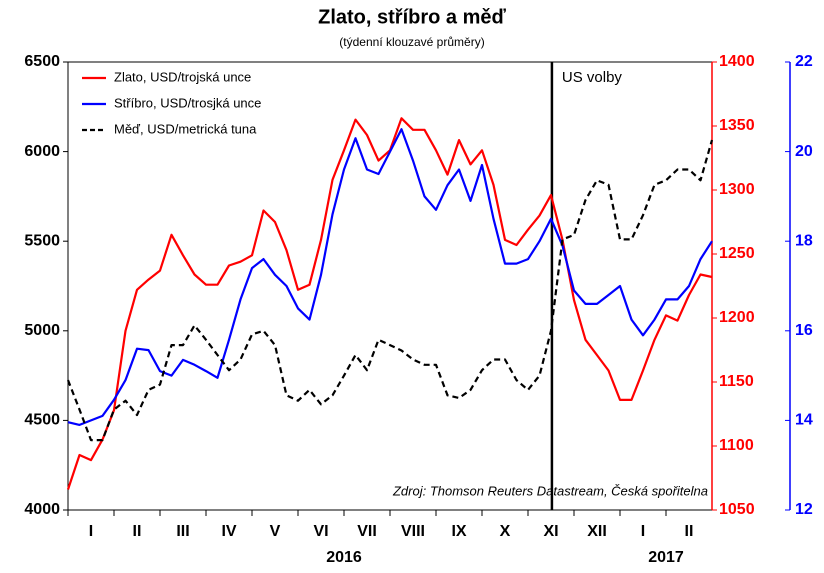  Describe the element at coordinates (736, 445) in the screenshot. I see `y2-tick-label: 1100` at that location.